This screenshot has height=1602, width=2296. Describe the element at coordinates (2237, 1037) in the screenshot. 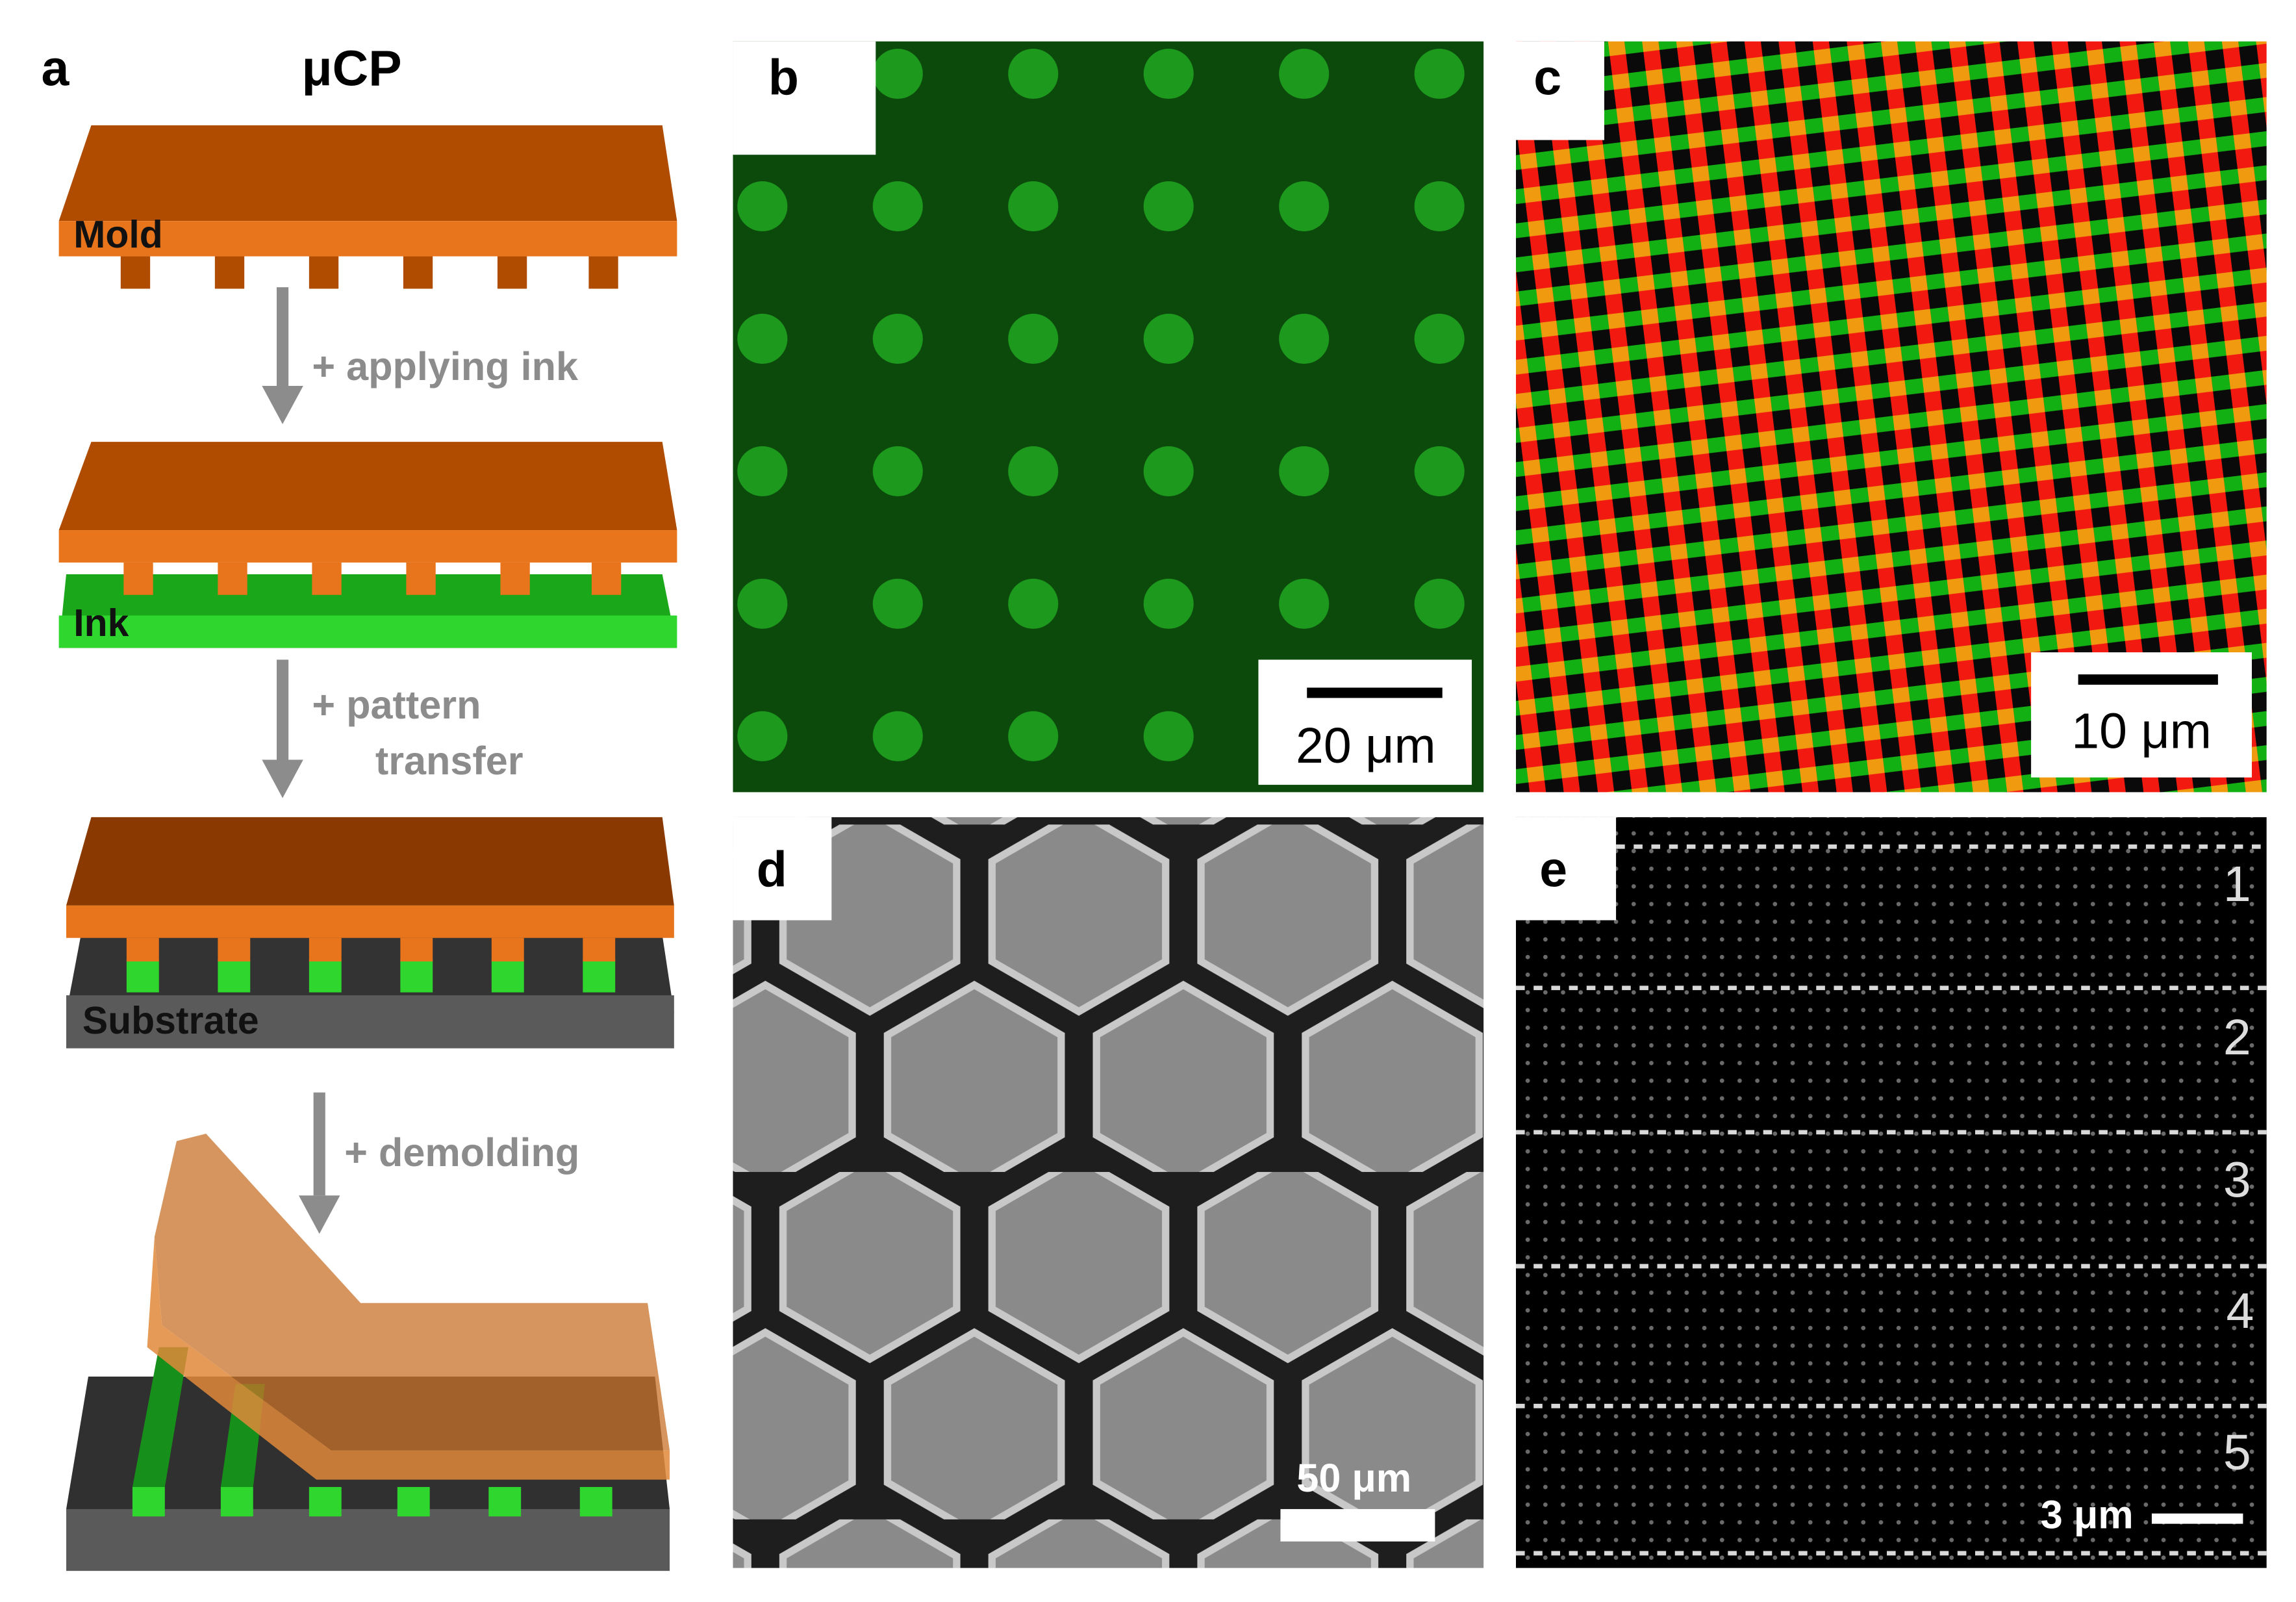

I see `row-number: 2` at that location.